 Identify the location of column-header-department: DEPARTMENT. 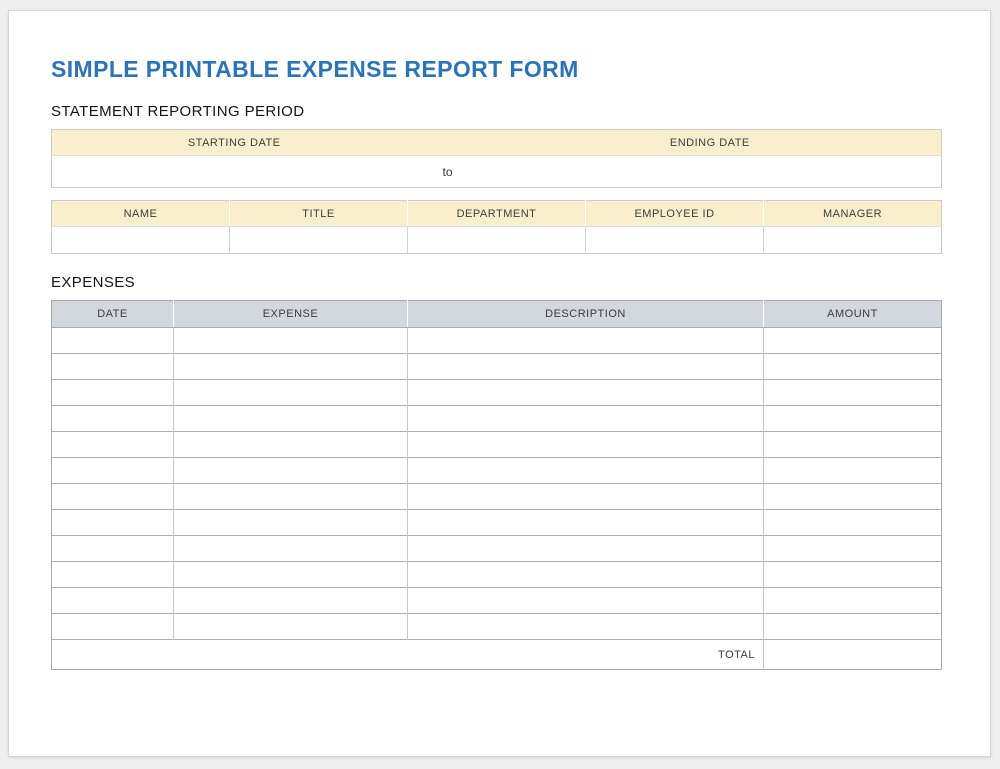
(496, 213).